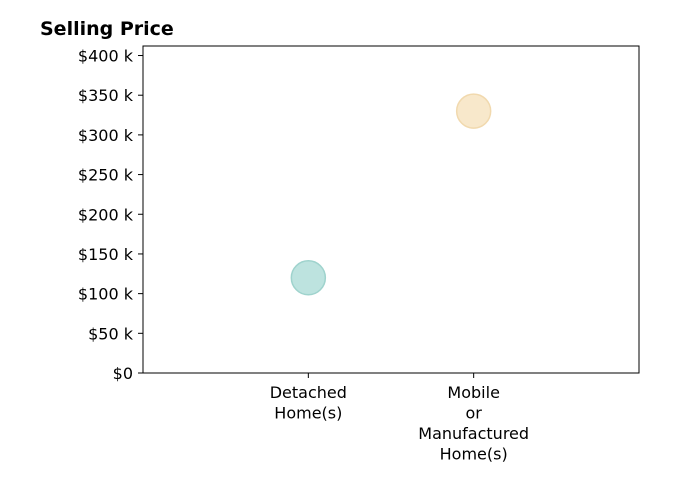 The height and width of the screenshot is (503, 679). What do you see at coordinates (123, 373) in the screenshot?
I see `y-tick-label: $0` at bounding box center [123, 373].